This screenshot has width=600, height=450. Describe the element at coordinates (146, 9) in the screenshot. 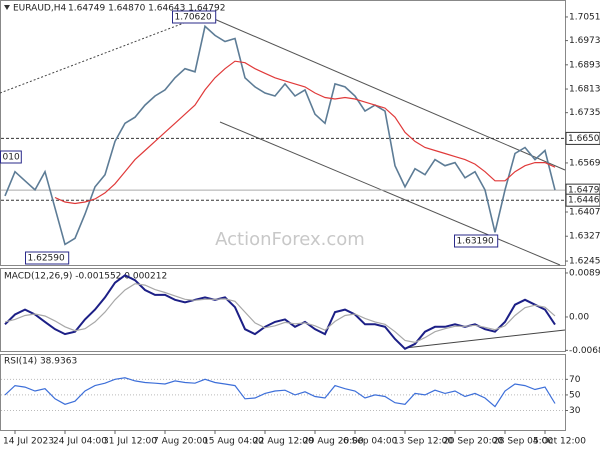

I see `ohlc: 1.64749 1.64870 1.64643 1.64792` at that location.